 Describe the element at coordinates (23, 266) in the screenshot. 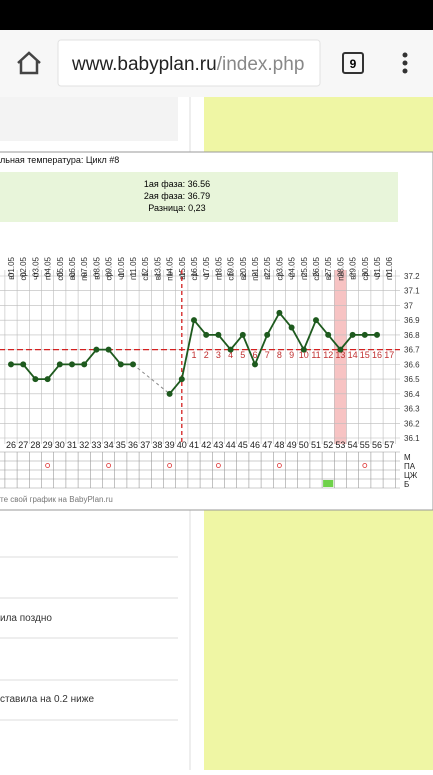

I see `date-label: 02.05` at that location.